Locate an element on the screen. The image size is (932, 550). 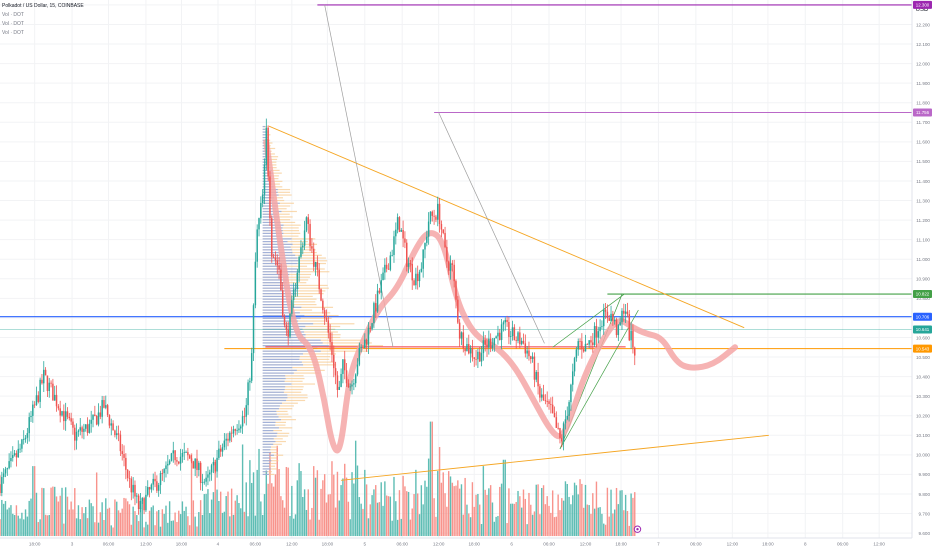
indicator-volume-2: Vol · DOT is located at coordinates (13, 24).